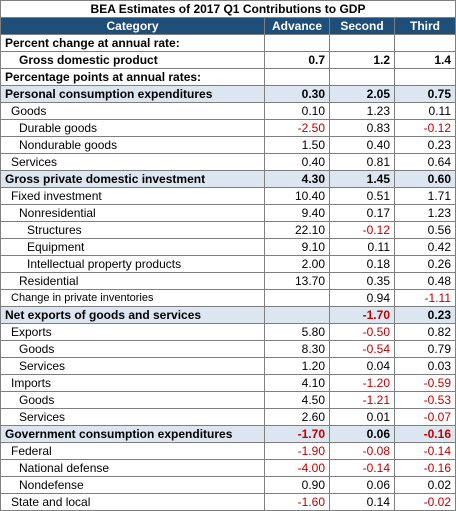  Describe the element at coordinates (297, 468) in the screenshot. I see `row-value-advance: -4.00` at that location.